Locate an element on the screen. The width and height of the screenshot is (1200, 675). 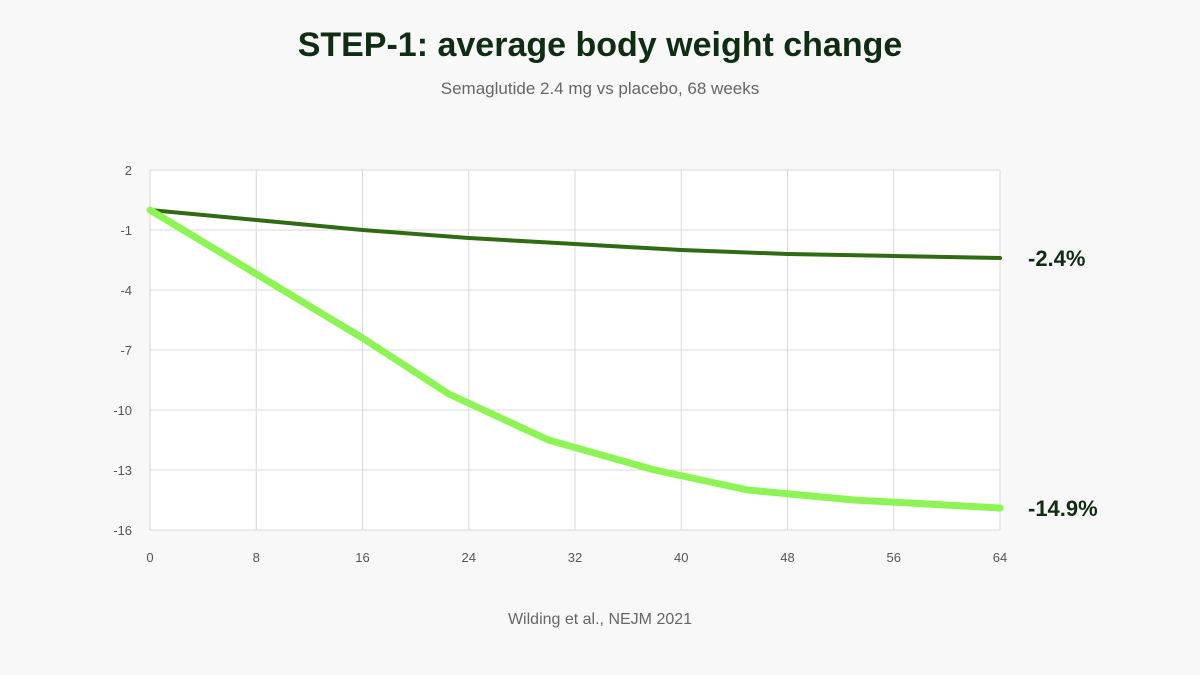
x-axis-ticks: 0 8 16 24 32 40 48 56 64 is located at coordinates (576, 557).